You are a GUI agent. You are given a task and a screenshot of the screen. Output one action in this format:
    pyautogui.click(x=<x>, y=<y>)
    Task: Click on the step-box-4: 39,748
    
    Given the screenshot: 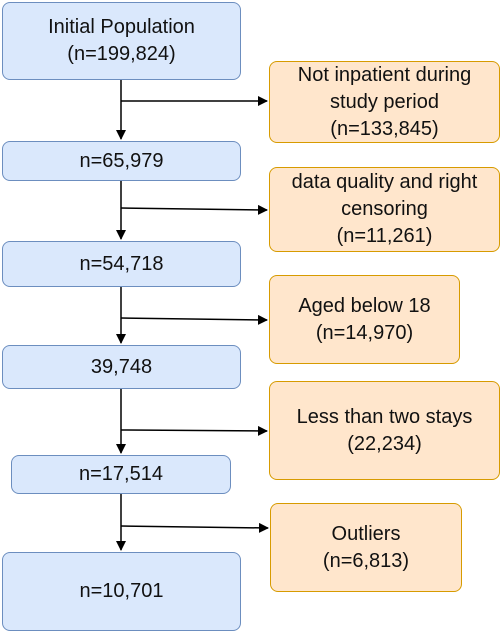 What is the action you would take?
    pyautogui.click(x=121, y=367)
    